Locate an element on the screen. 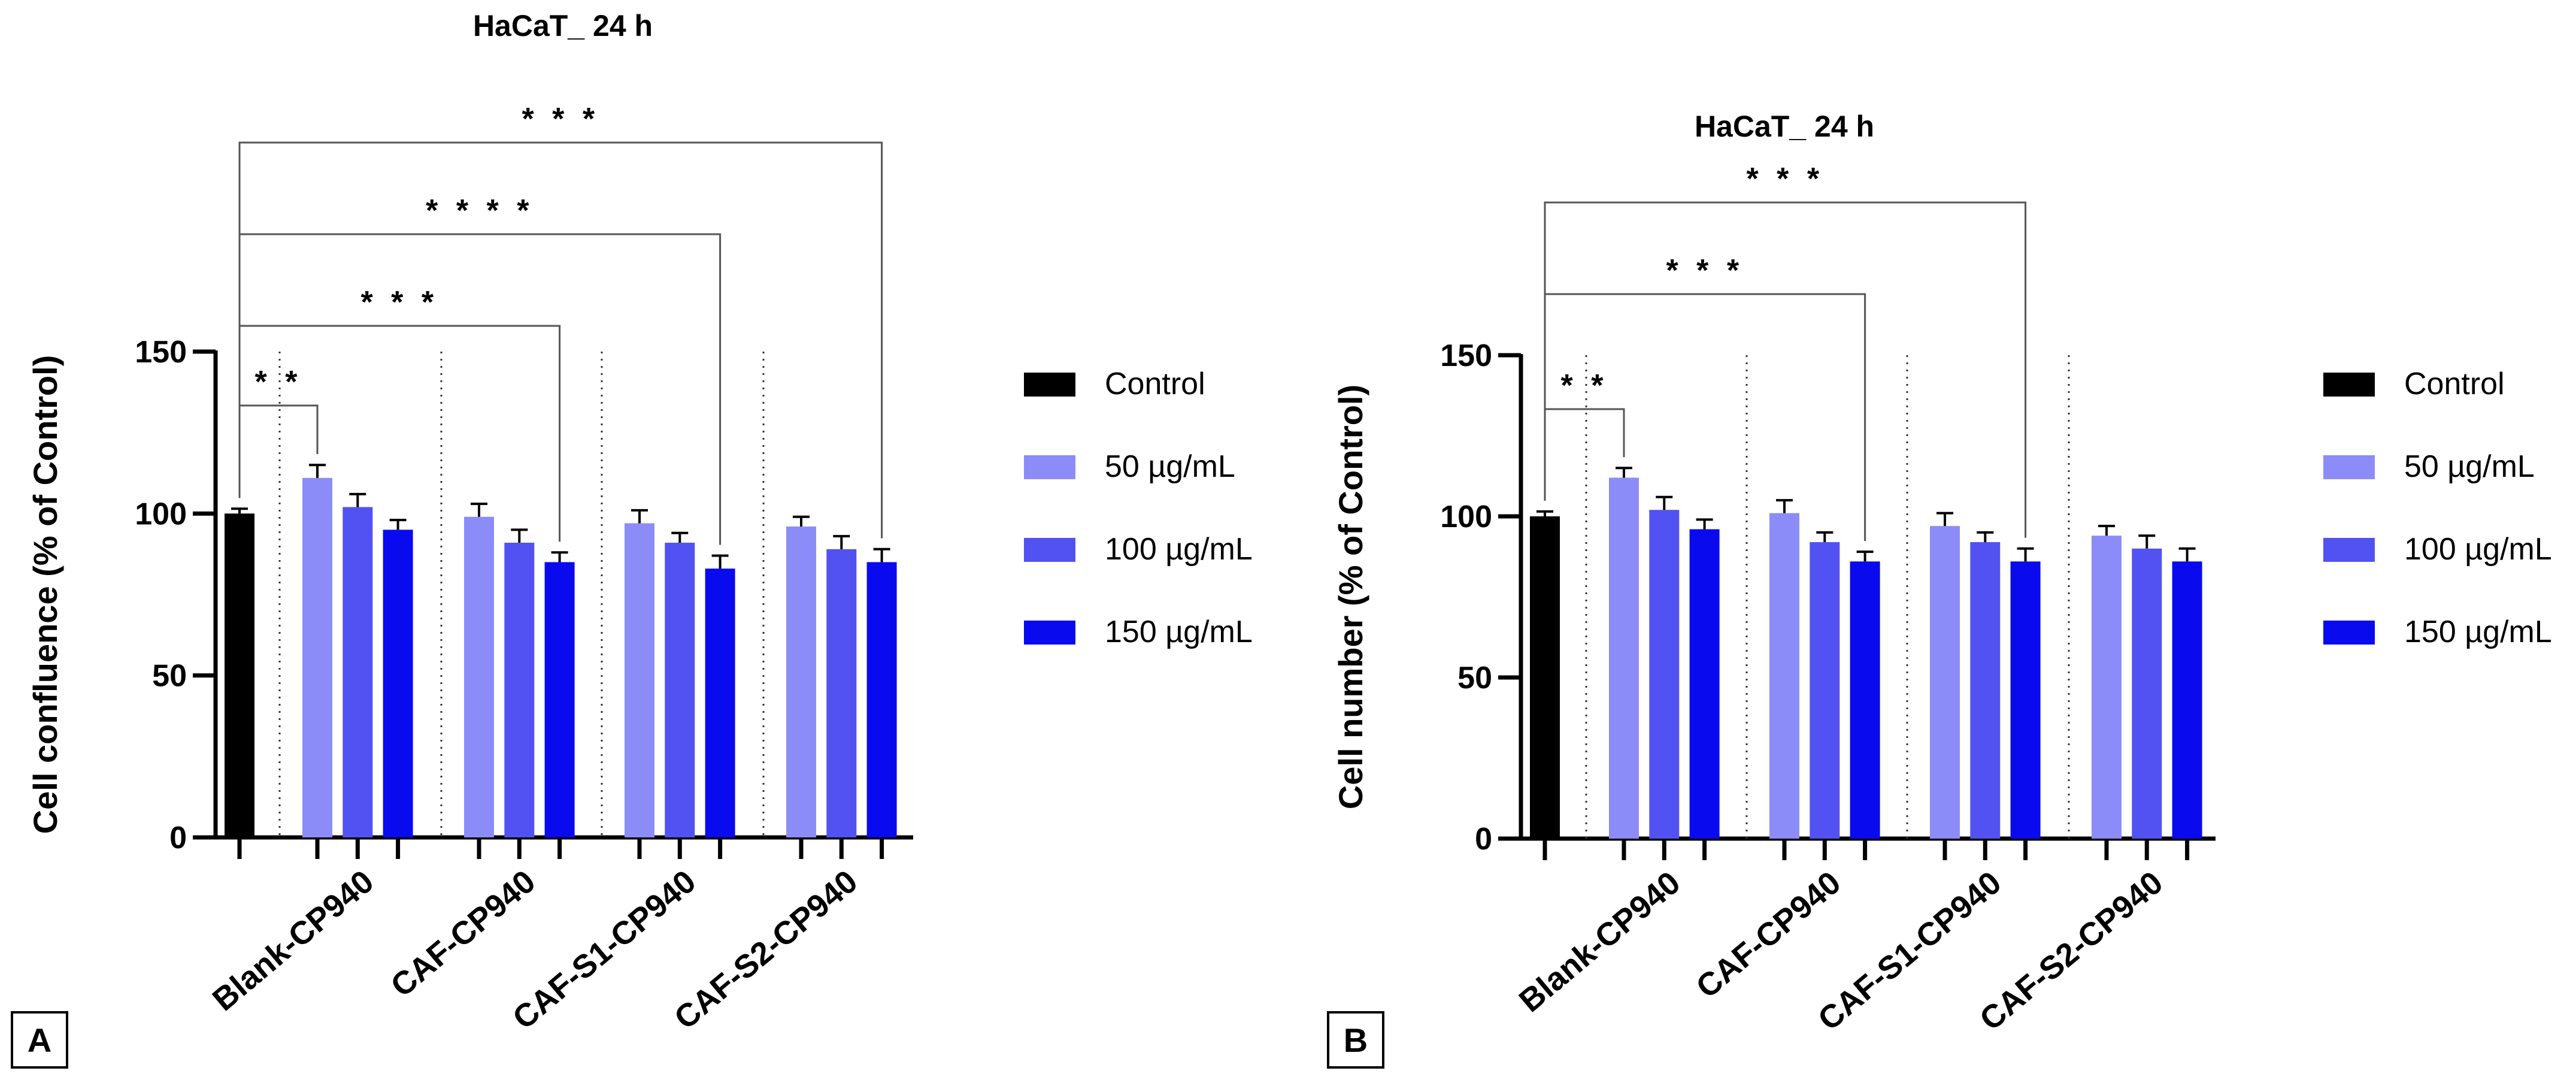 The image size is (2576, 1083). panel-letter: B is located at coordinates (1356, 1040).